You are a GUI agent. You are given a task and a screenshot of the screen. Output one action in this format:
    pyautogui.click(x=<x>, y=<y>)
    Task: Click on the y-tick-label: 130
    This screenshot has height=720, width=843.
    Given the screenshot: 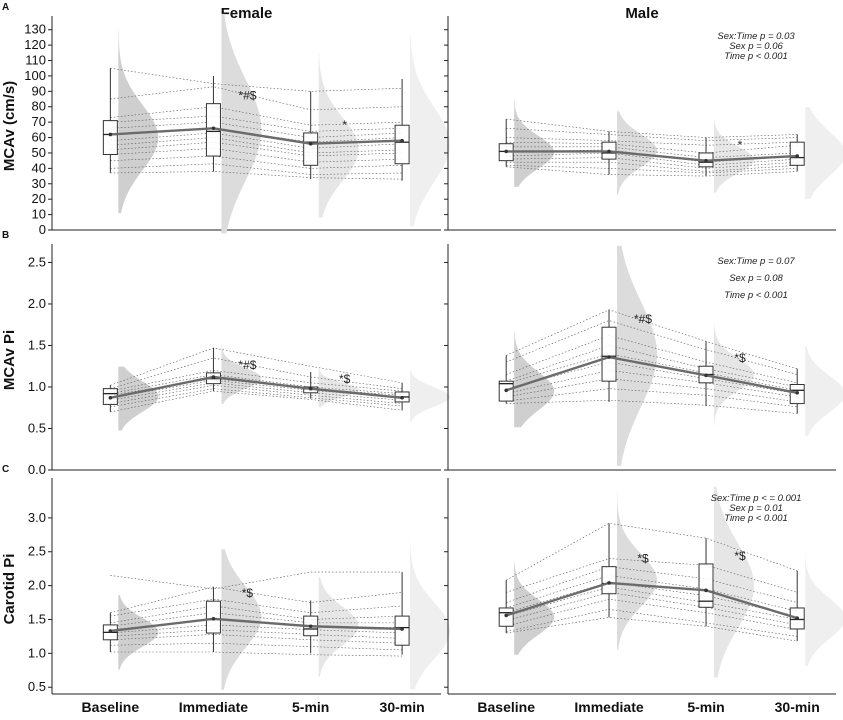 What is the action you would take?
    pyautogui.click(x=35, y=29)
    